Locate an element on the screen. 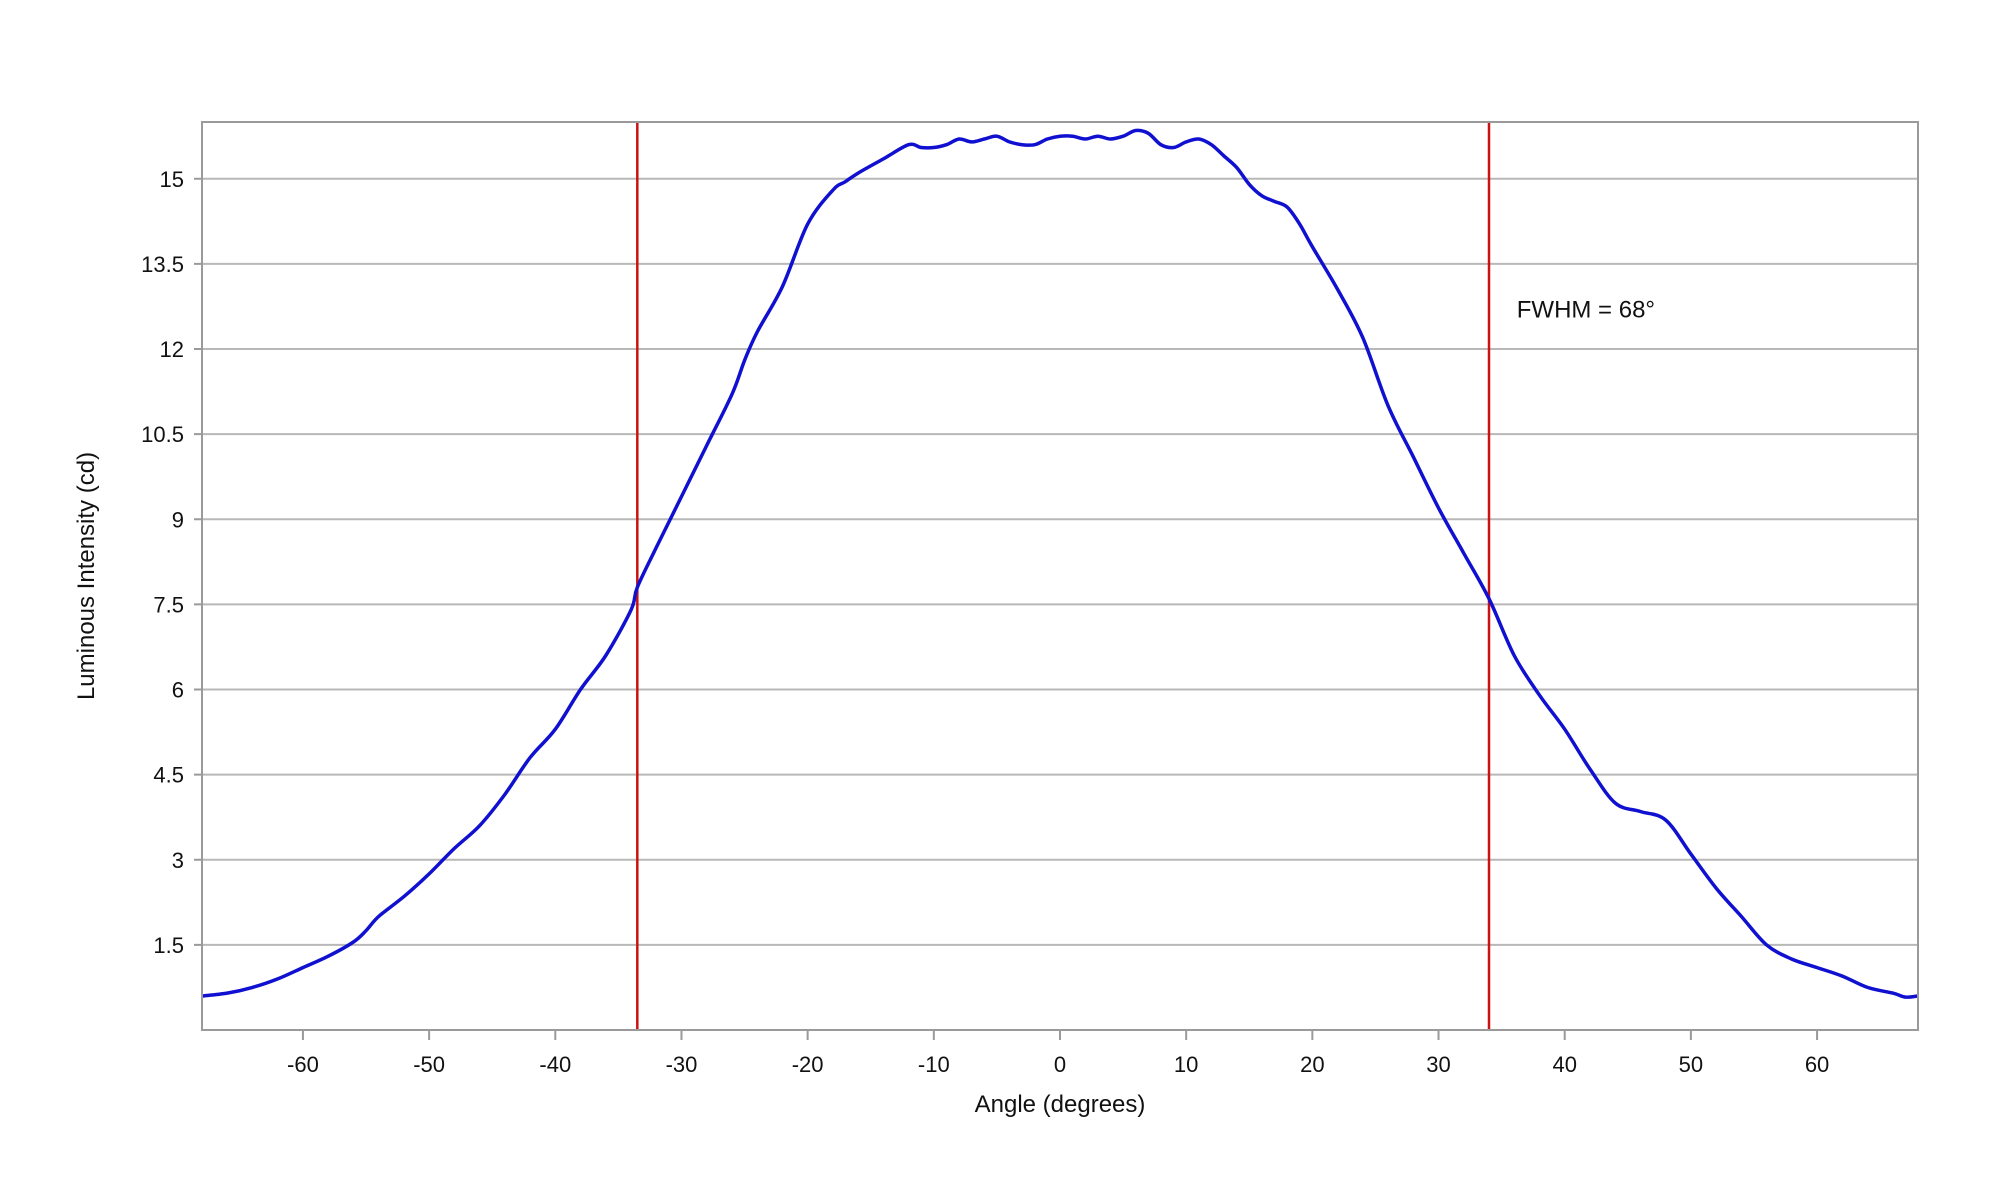  y-tick-label: 6 is located at coordinates (178, 690).